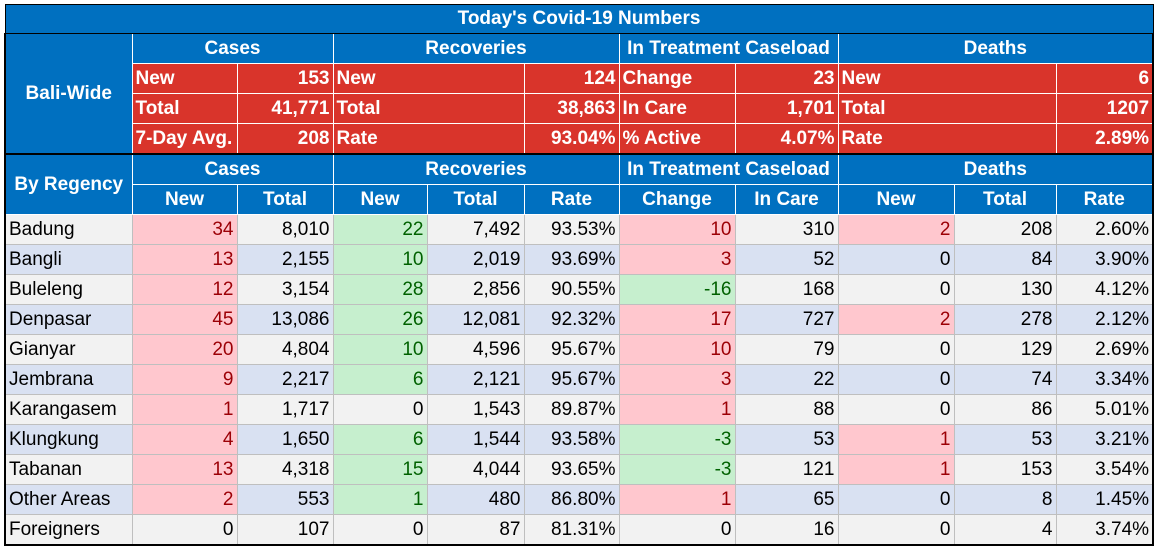 The width and height of the screenshot is (1154, 546). Describe the element at coordinates (1104, 469) in the screenshot. I see `table-cell: 3.54%` at that location.